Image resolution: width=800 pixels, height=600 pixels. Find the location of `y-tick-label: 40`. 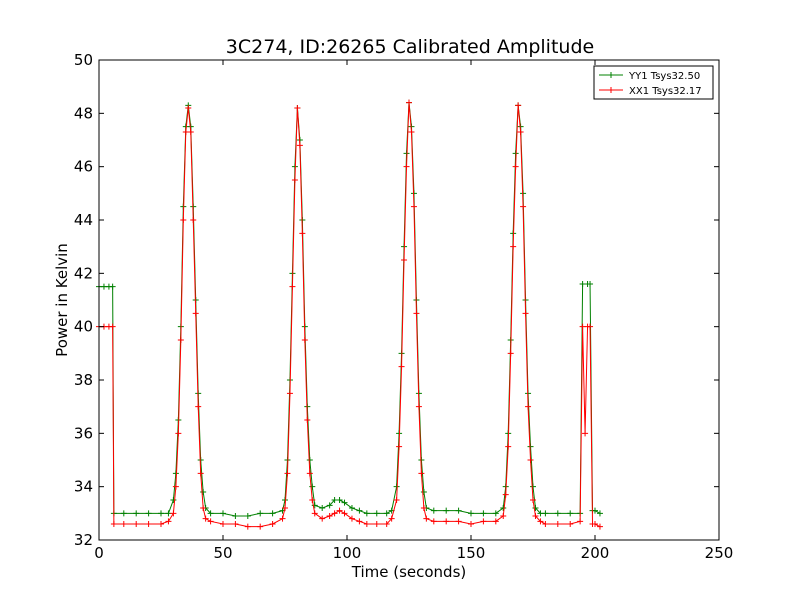

y-tick-label: 40 is located at coordinates (83, 327).